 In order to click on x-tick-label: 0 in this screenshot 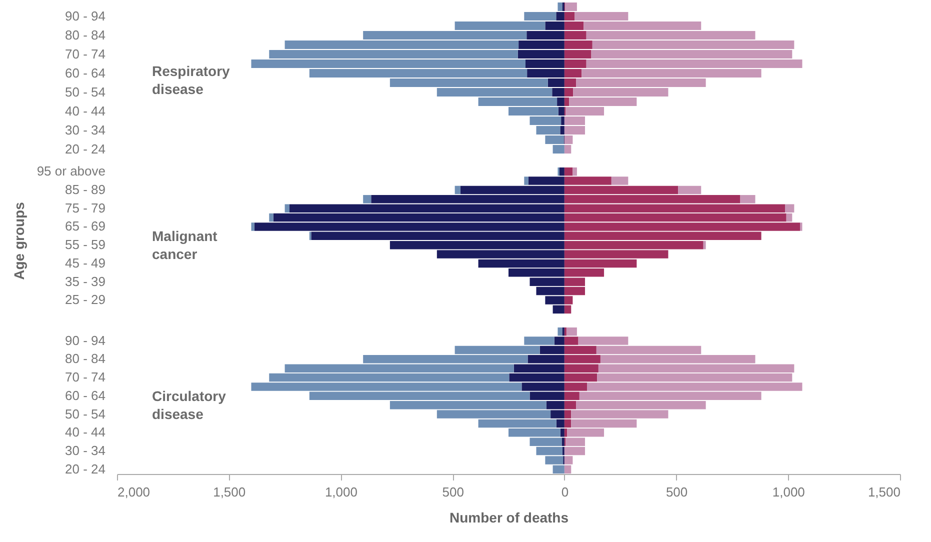, I will do `click(565, 492)`.